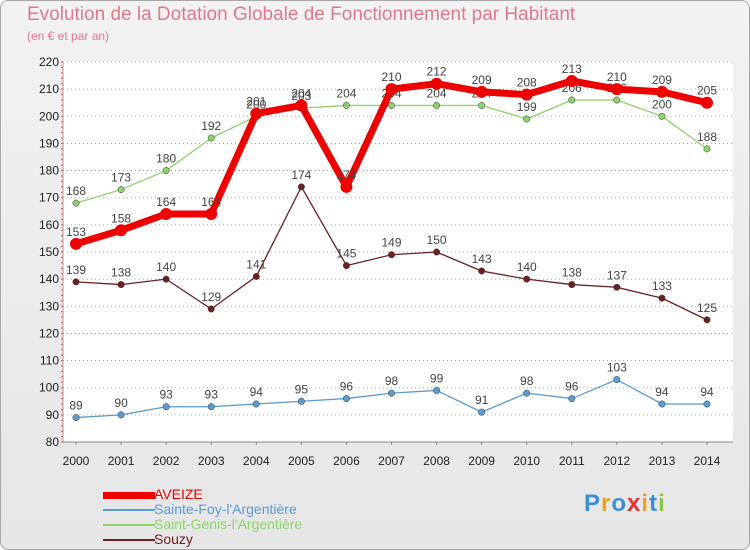  What do you see at coordinates (662, 503) in the screenshot?
I see `logo-letter: i` at bounding box center [662, 503].